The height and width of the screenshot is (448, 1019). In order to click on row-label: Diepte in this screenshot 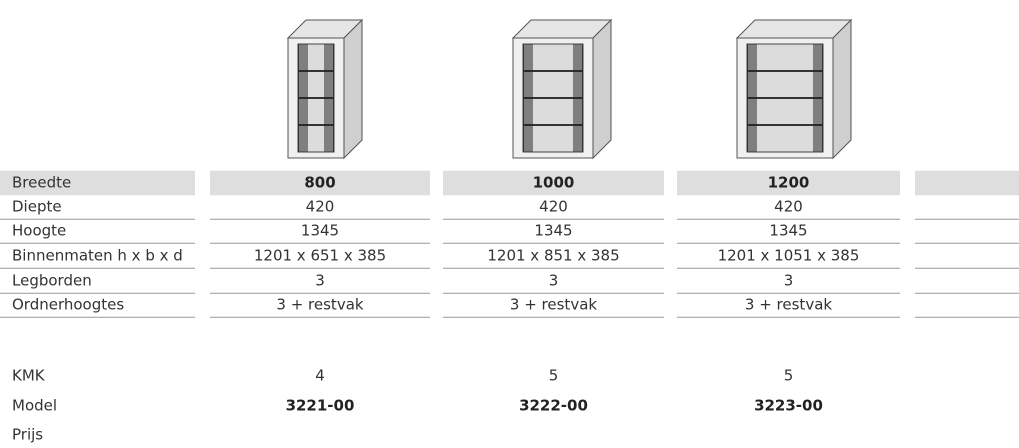, I will do `click(37, 207)`.